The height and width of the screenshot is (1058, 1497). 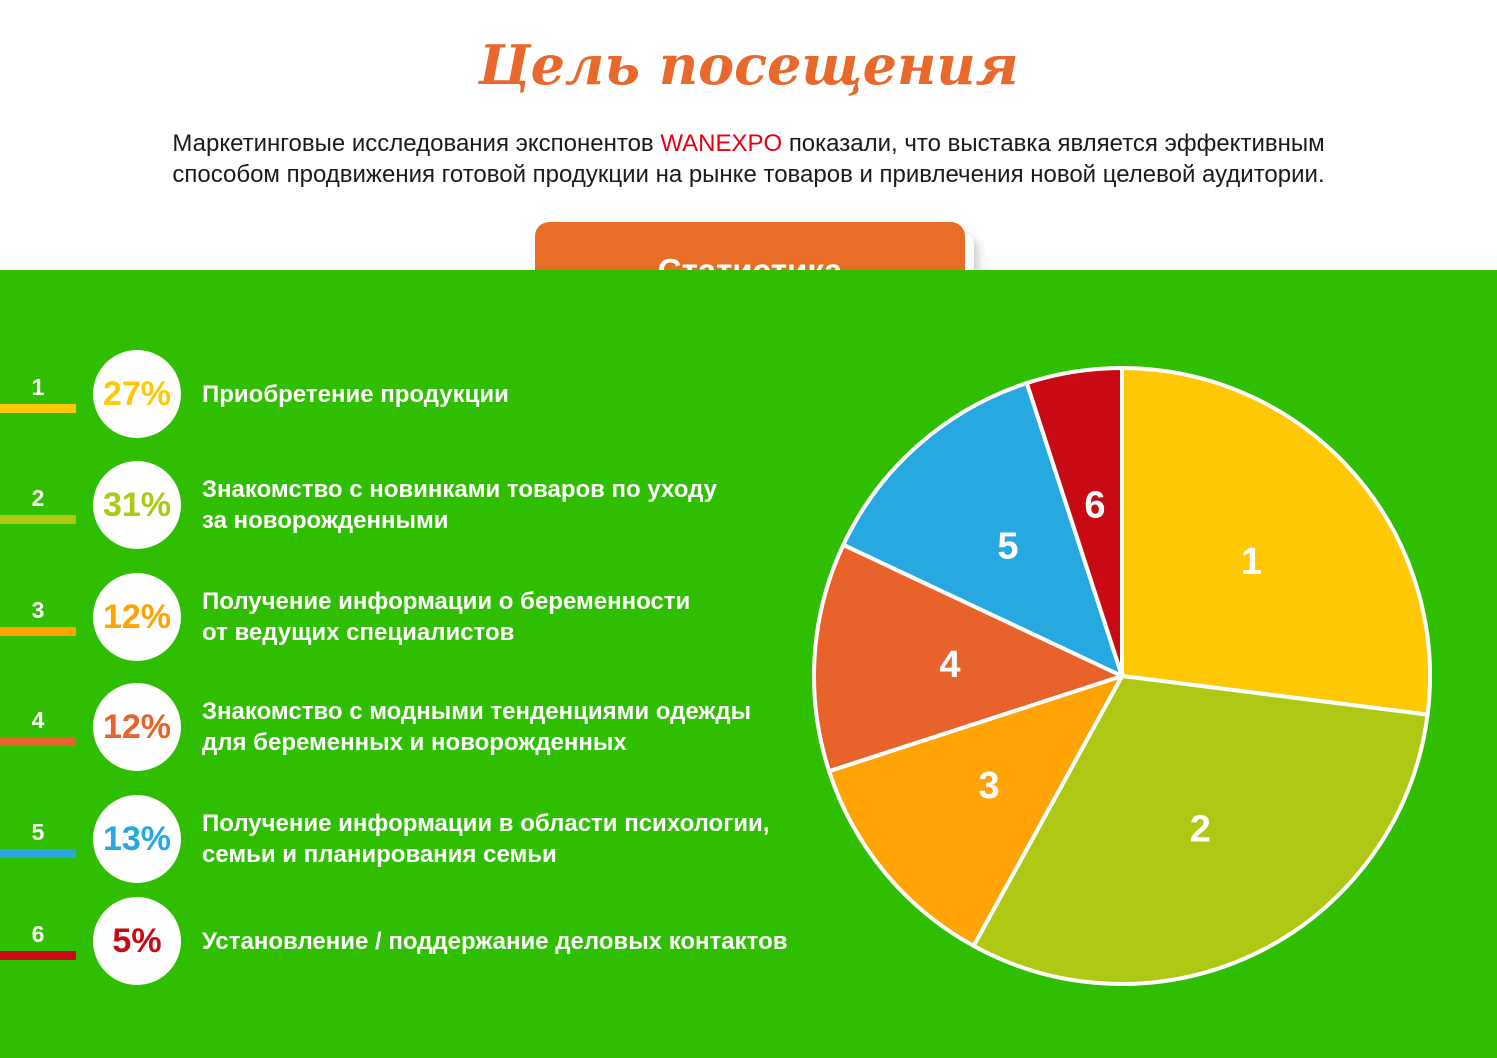 I want to click on legend-number: 3, so click(x=38, y=609).